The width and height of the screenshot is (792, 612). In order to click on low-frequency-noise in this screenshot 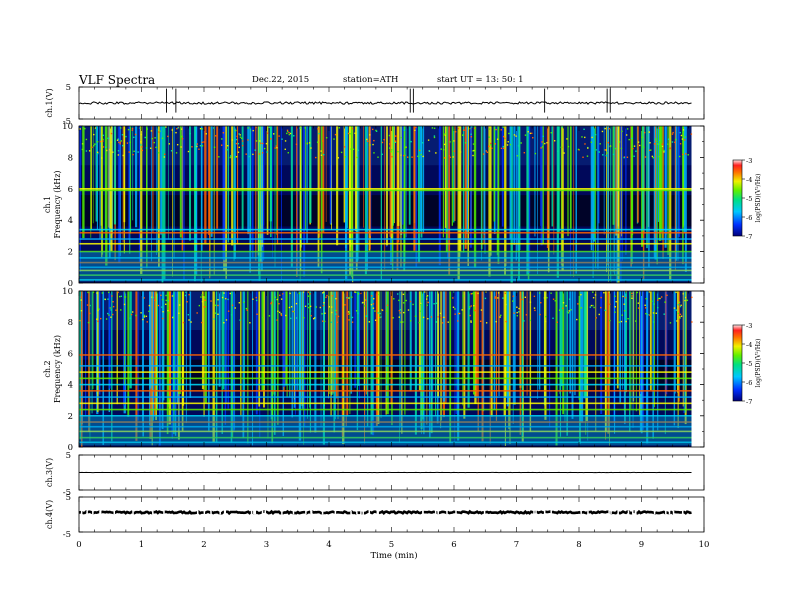, I will do `click(385, 430)`.